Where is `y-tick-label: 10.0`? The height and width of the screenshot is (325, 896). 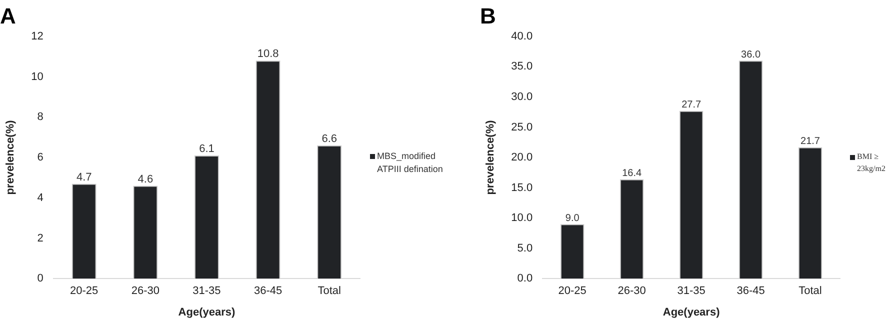 y-tick-label: 10.0 is located at coordinates (522, 218).